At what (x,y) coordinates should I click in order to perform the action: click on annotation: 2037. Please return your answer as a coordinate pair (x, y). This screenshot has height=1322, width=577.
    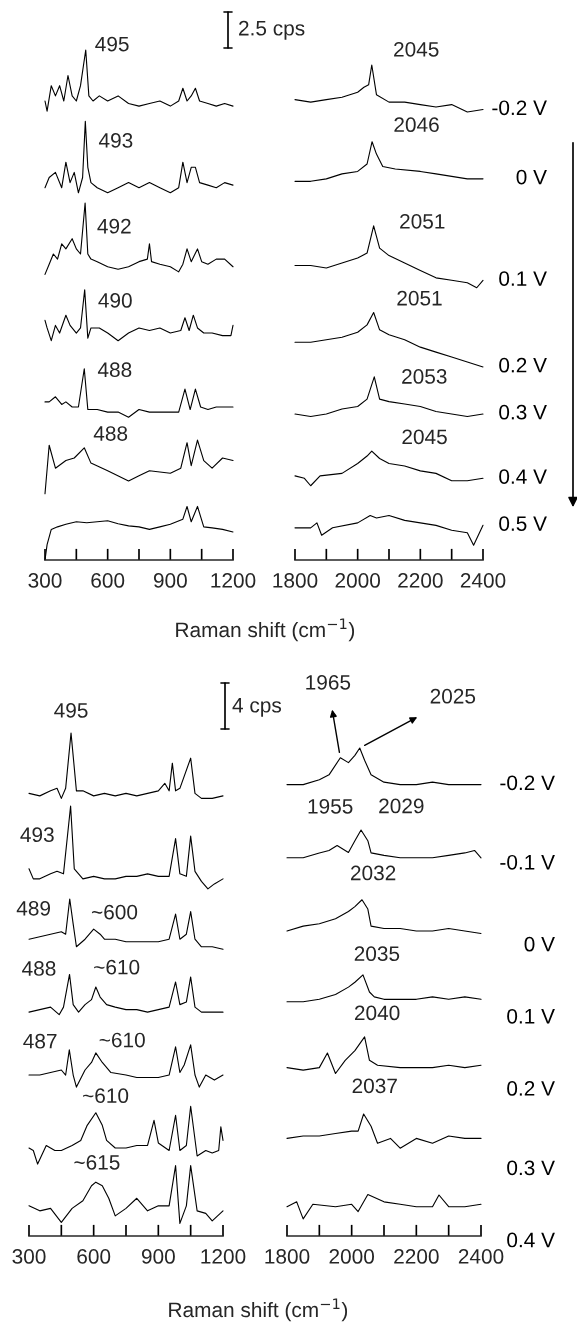
    Looking at the image, I should click on (374, 1086).